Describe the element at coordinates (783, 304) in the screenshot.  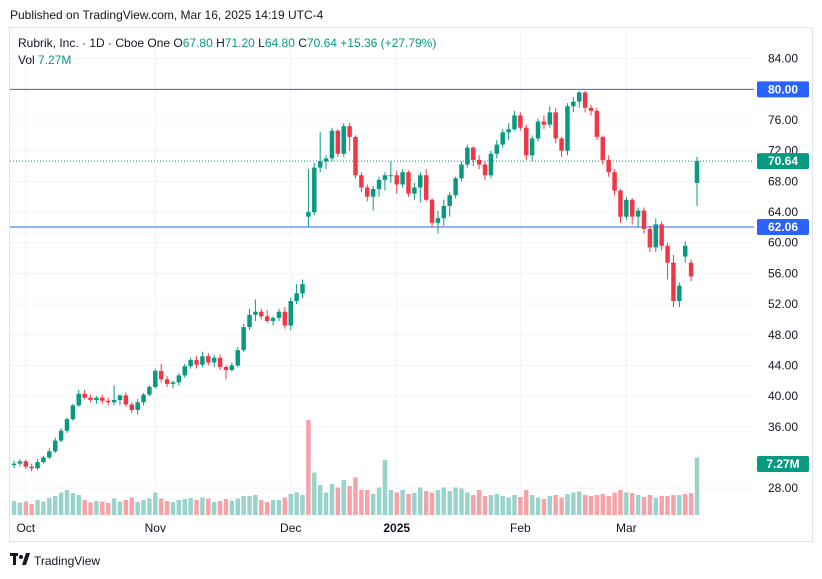
I see `y-tick-label: 52.00` at that location.